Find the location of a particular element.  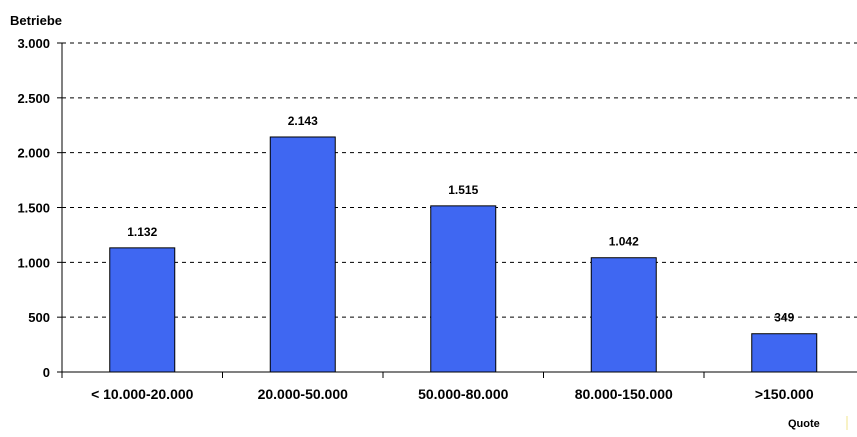

y-tick-label: 500 is located at coordinates (39, 317).